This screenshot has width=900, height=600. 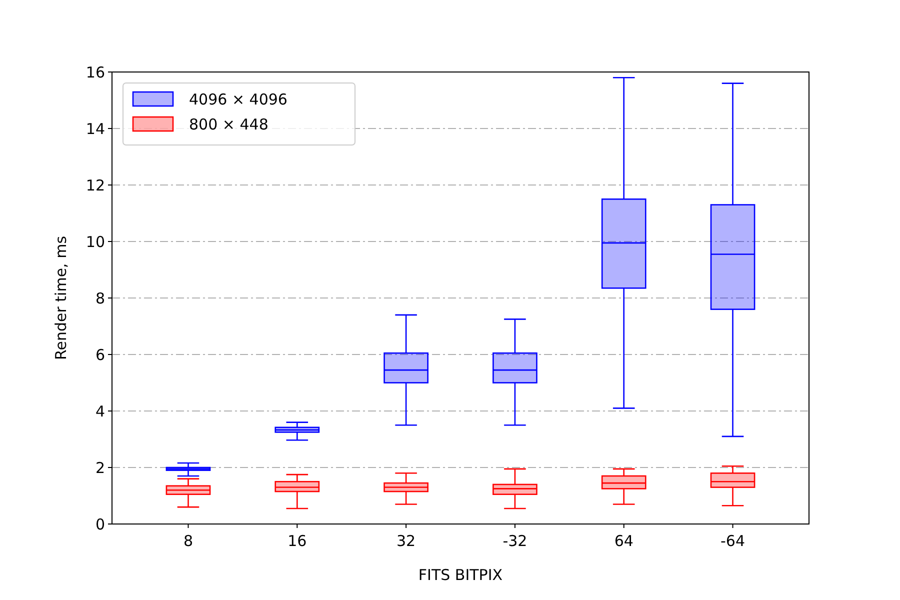 I want to click on x-tick-label: 8, so click(x=188, y=541).